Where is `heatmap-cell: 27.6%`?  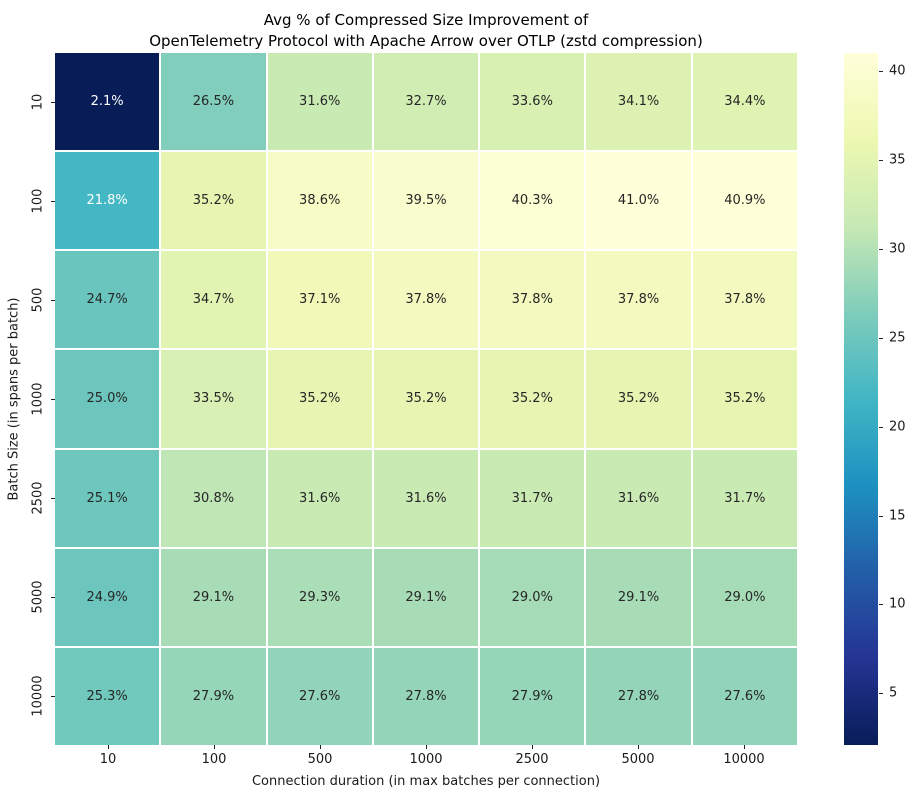 heatmap-cell: 27.6% is located at coordinates (744, 696).